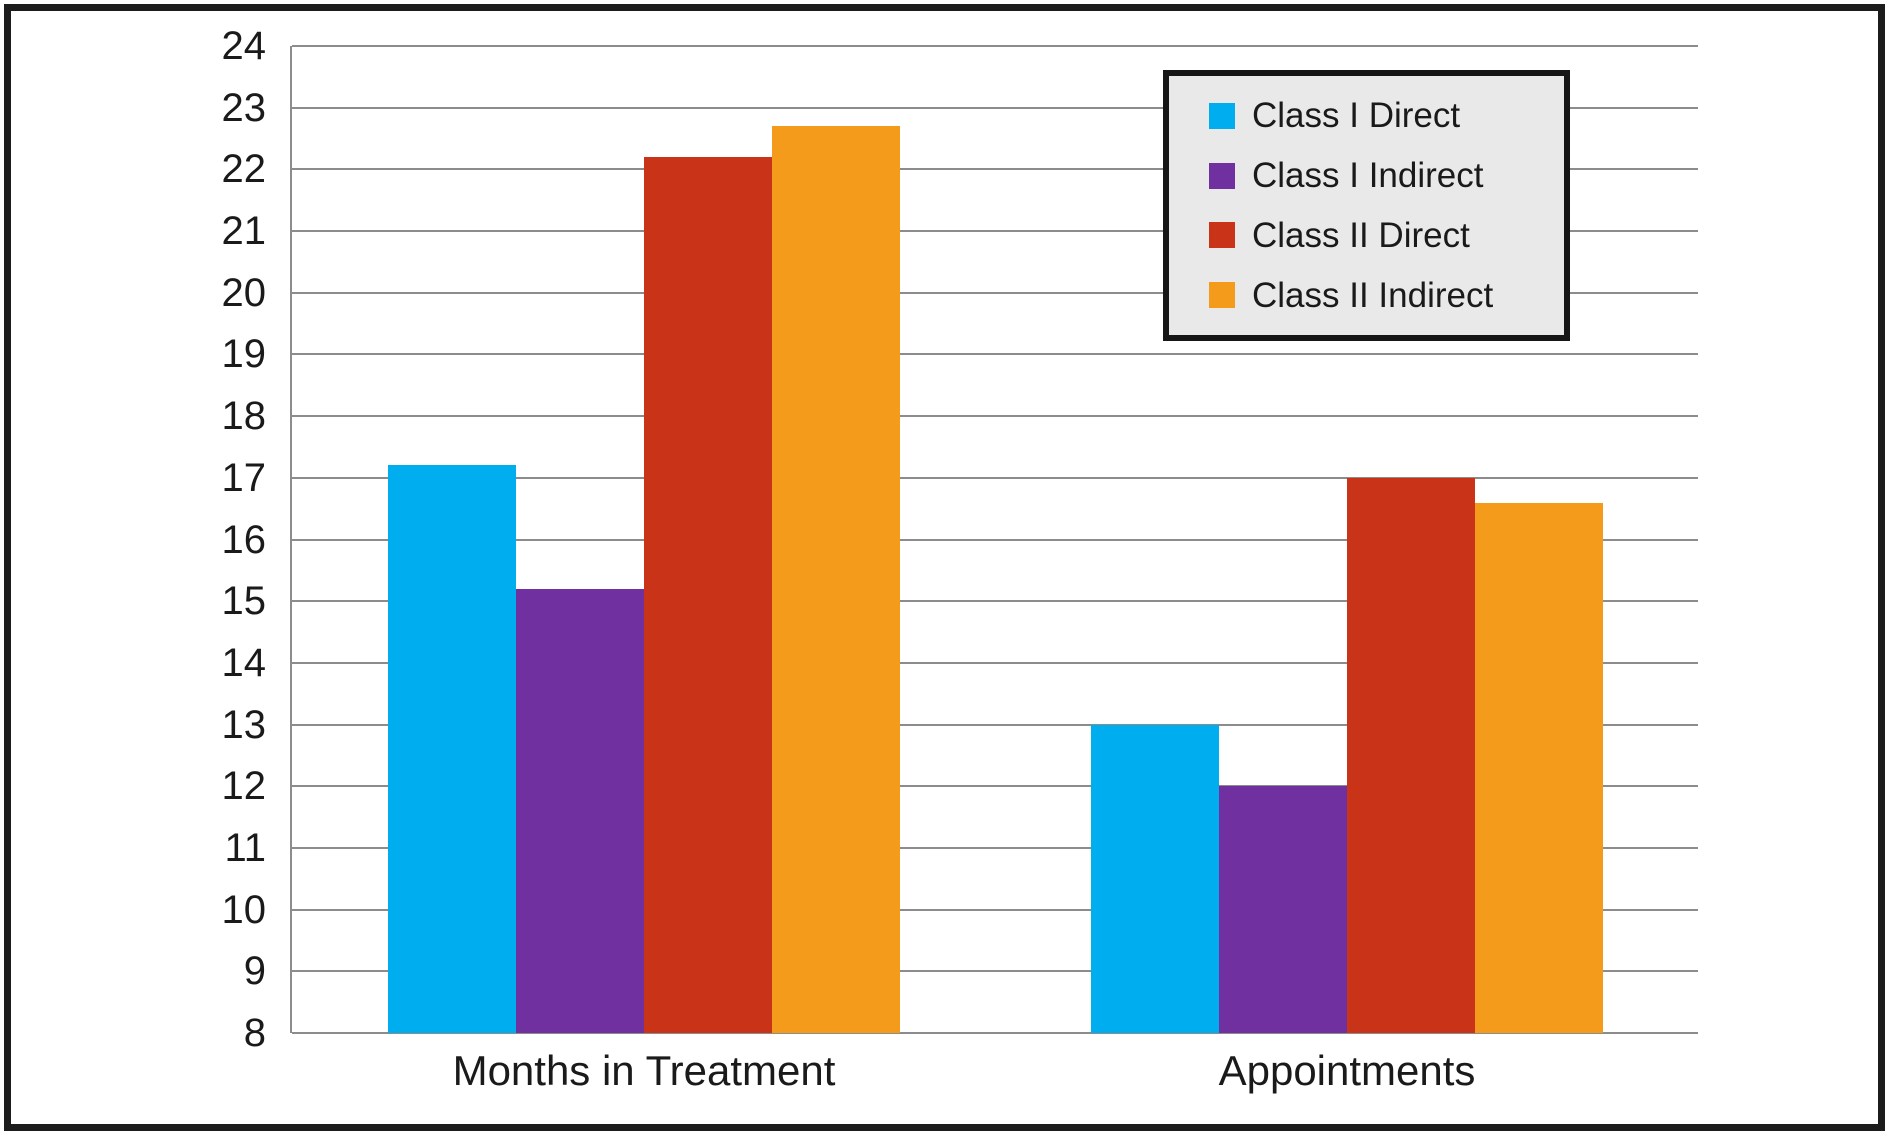 The height and width of the screenshot is (1136, 1890). Describe the element at coordinates (244, 539) in the screenshot. I see `y-axis-tick-label: 16` at that location.